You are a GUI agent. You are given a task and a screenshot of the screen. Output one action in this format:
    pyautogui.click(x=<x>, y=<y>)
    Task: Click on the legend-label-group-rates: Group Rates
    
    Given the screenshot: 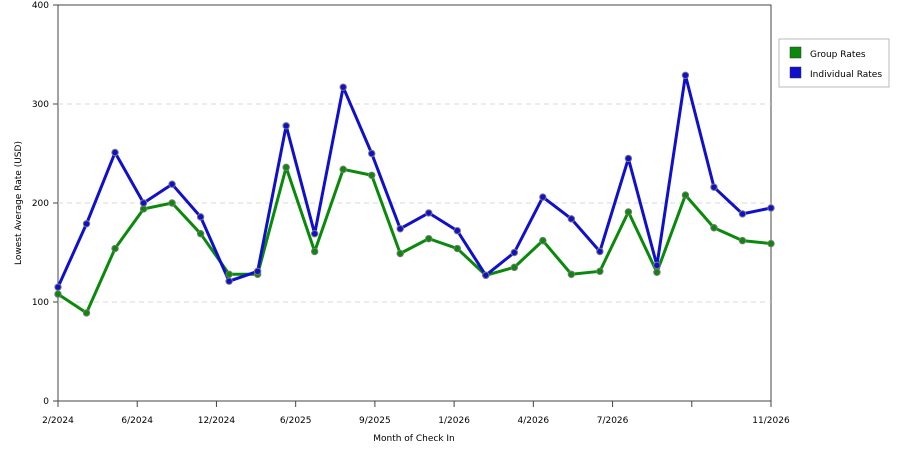 What is the action you would take?
    pyautogui.click(x=838, y=55)
    